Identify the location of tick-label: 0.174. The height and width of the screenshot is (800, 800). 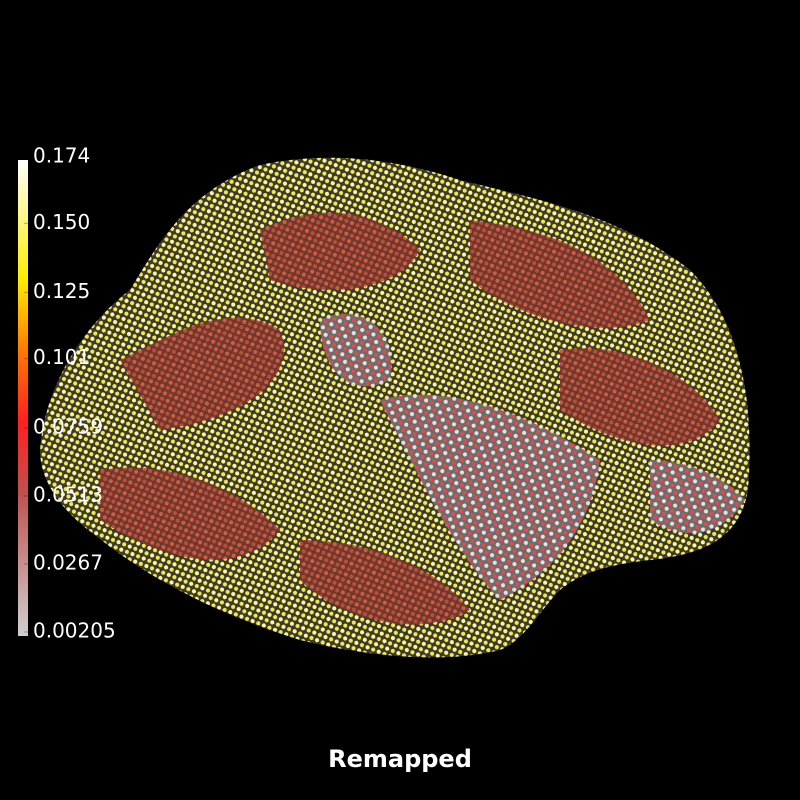
(61, 156).